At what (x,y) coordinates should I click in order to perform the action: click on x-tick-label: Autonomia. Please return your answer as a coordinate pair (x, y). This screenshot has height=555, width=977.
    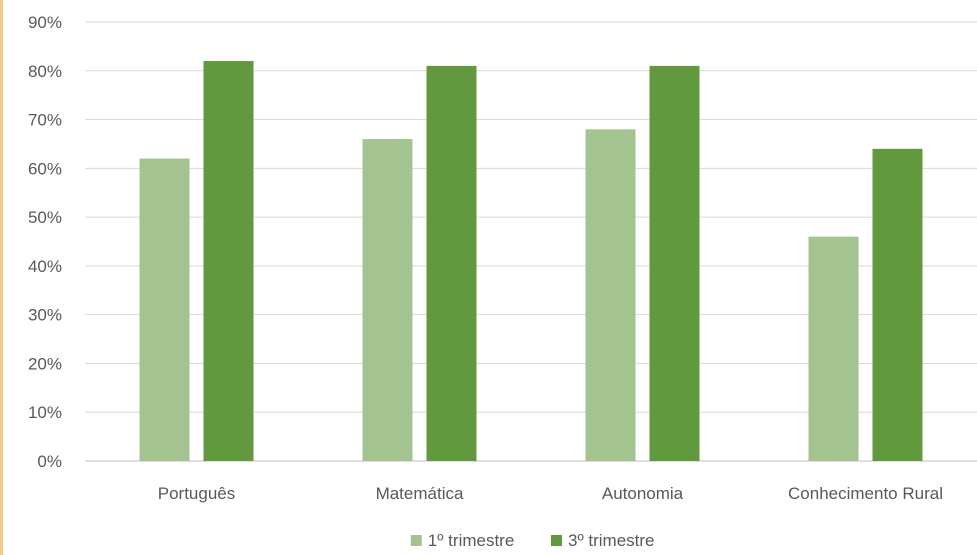
    Looking at the image, I should click on (643, 493).